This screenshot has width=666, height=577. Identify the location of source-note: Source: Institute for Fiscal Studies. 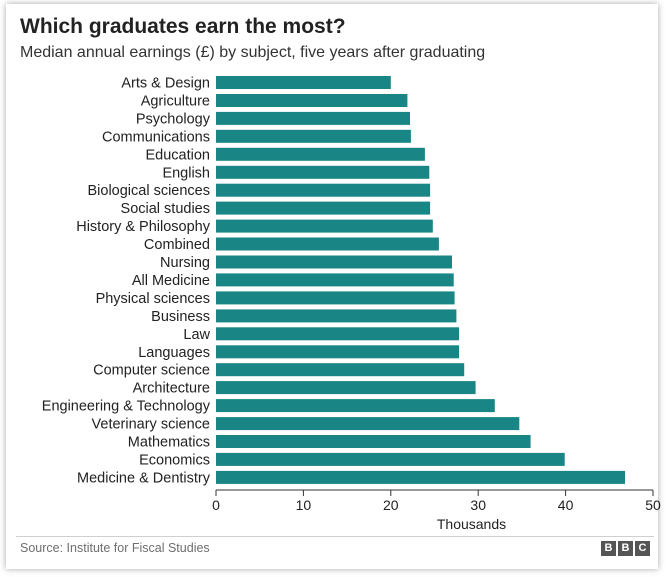
(115, 548).